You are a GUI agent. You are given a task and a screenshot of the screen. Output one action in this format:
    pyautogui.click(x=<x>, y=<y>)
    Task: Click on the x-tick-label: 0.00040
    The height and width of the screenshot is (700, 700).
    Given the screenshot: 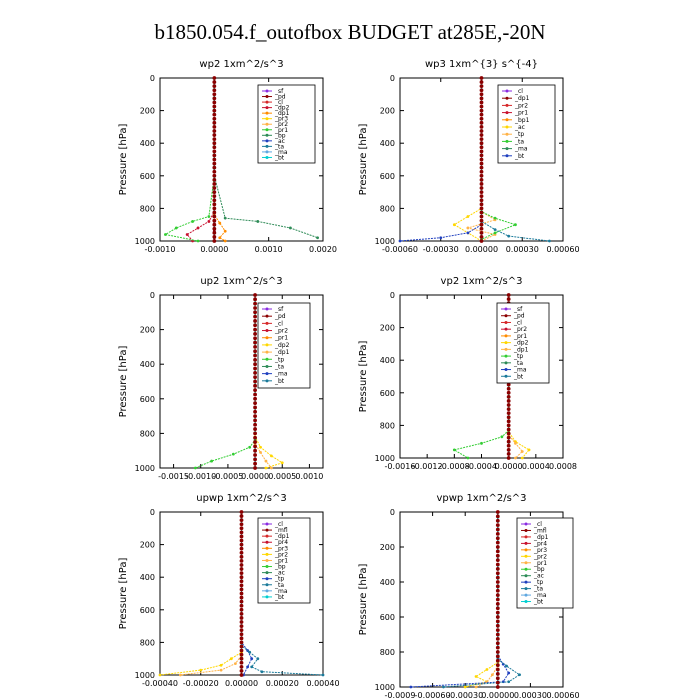 What is the action you would take?
    pyautogui.click(x=322, y=683)
    